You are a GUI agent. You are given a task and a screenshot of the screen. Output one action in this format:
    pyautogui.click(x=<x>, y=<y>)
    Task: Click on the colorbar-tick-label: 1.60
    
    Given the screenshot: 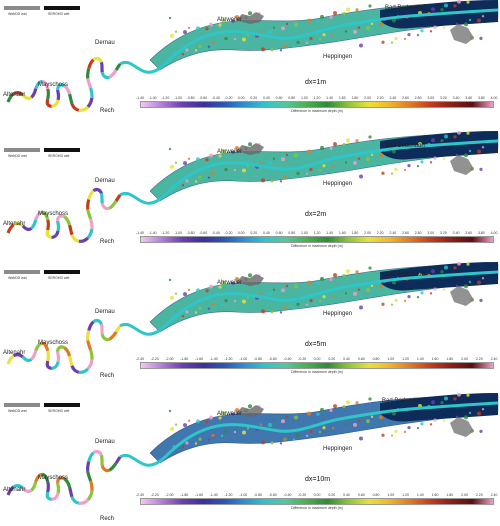 What is the action you would take?
    pyautogui.click(x=342, y=233)
    